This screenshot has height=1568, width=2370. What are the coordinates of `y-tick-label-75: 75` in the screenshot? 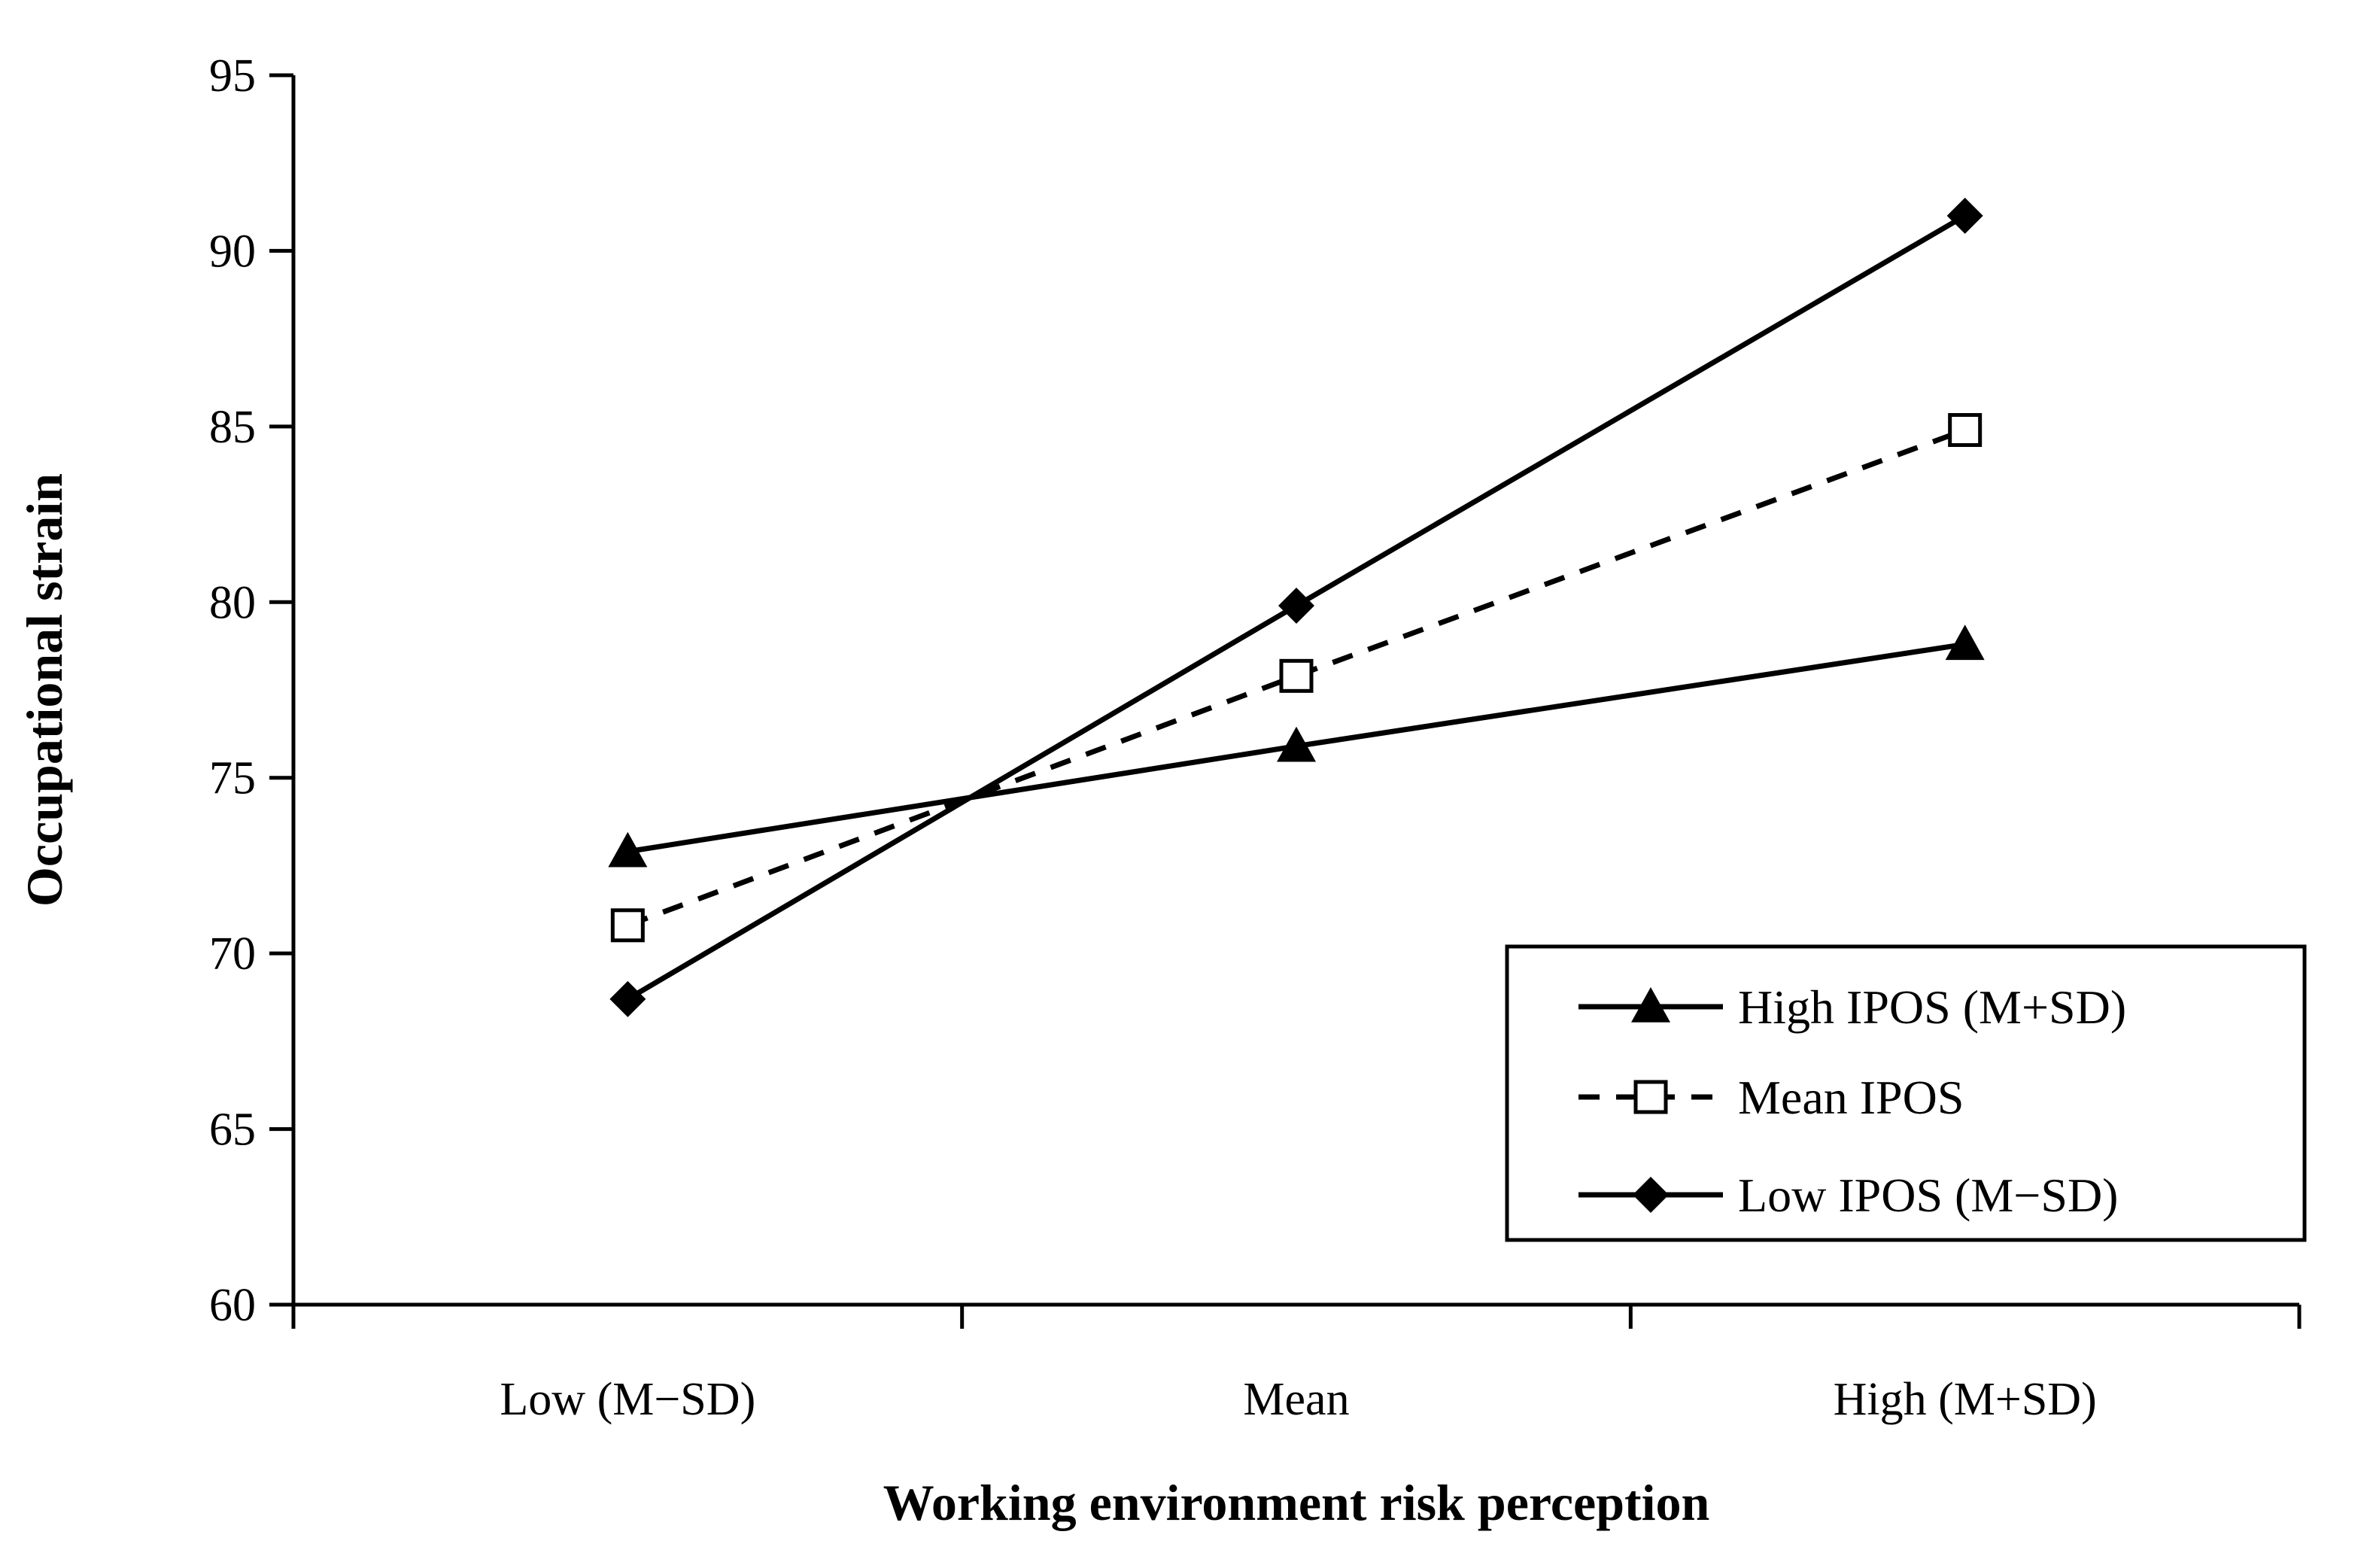 It's located at (232, 778).